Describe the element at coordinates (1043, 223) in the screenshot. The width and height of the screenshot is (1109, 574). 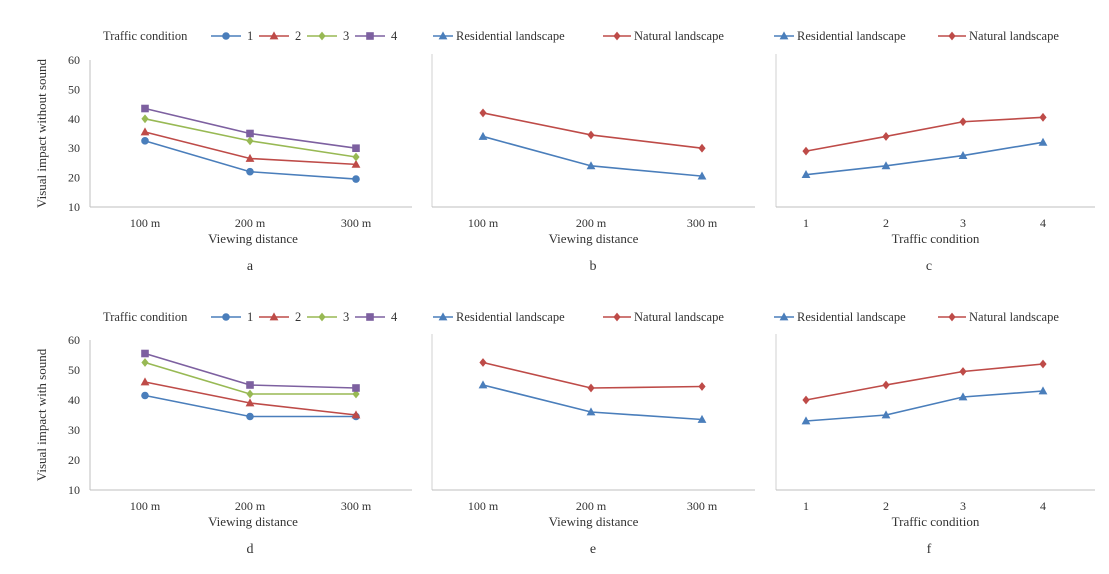
I see `x-tick-label: 4` at that location.